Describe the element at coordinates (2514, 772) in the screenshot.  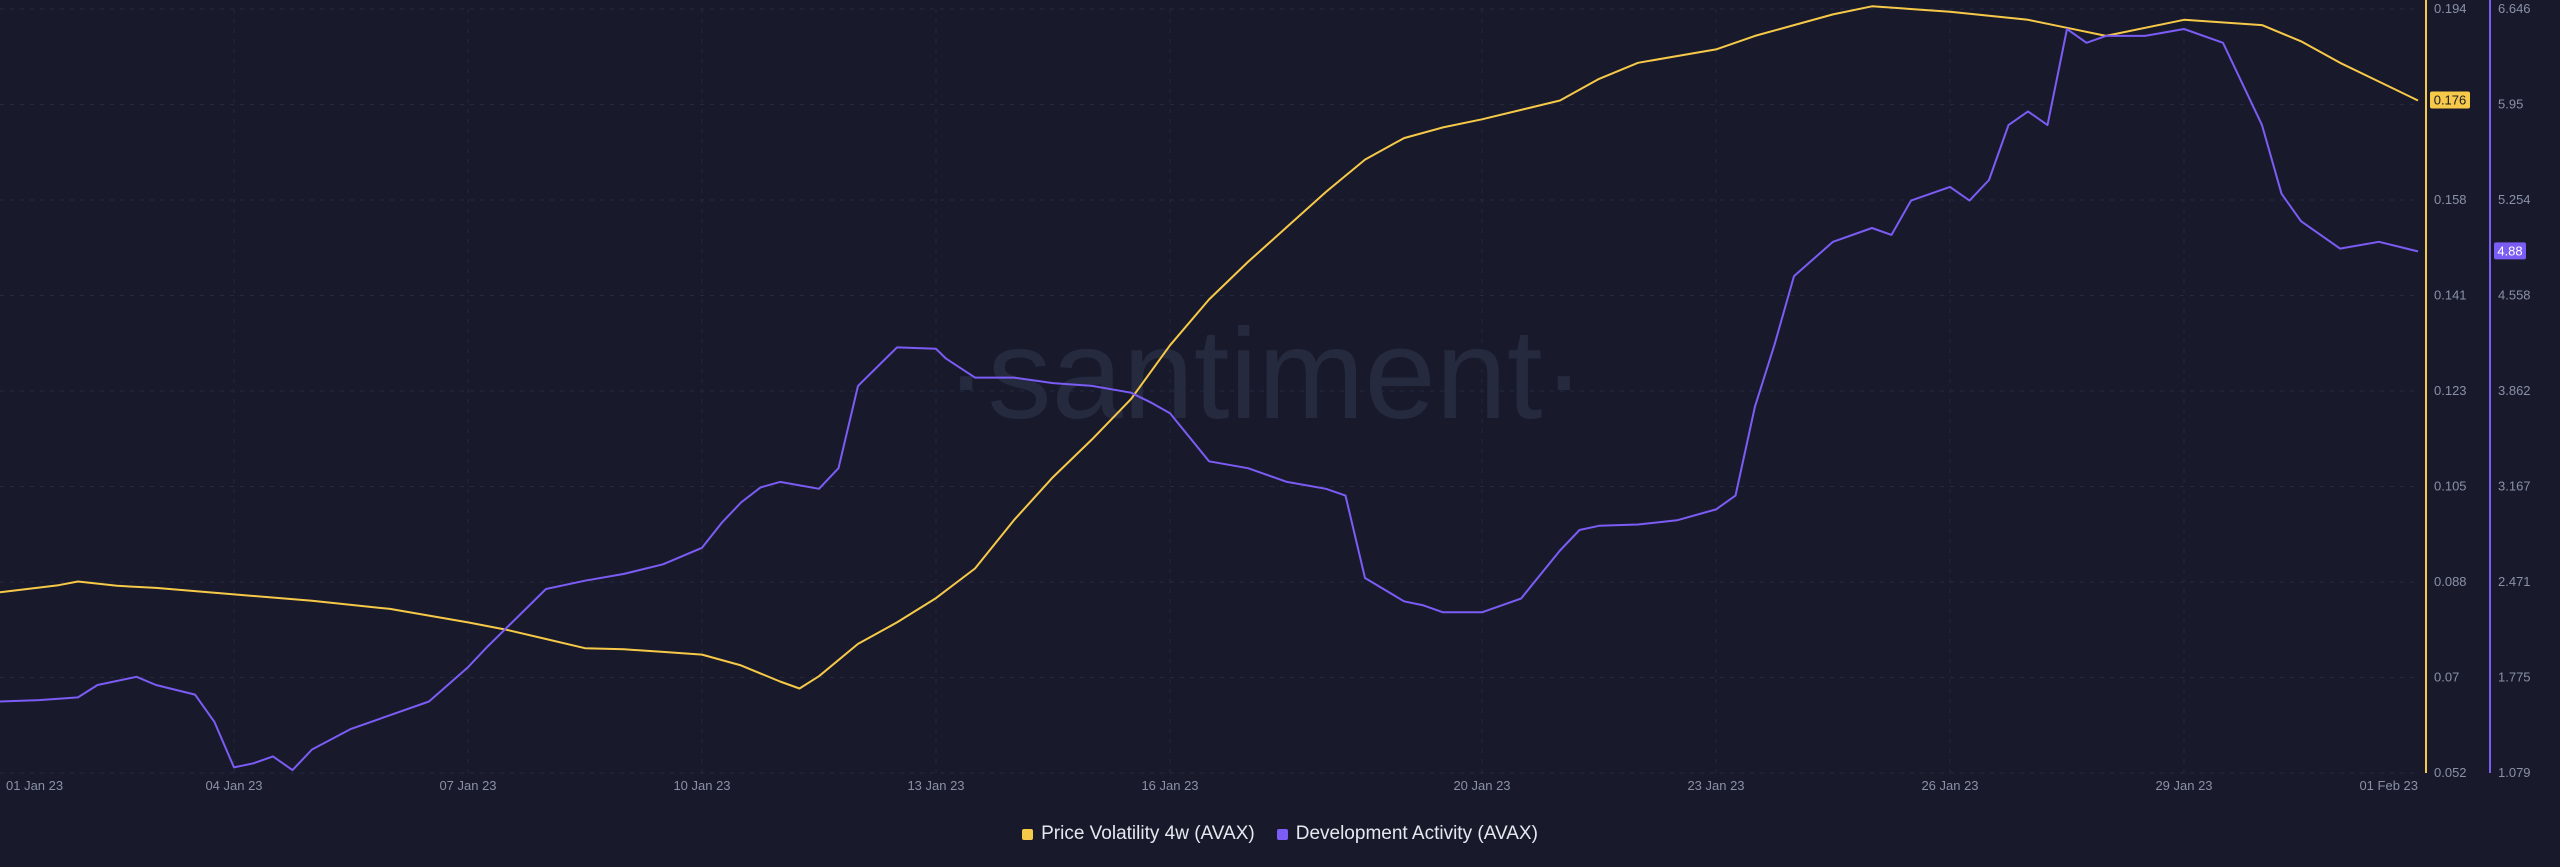
I see `y-tick-label-dev-activity: 1.079` at that location.